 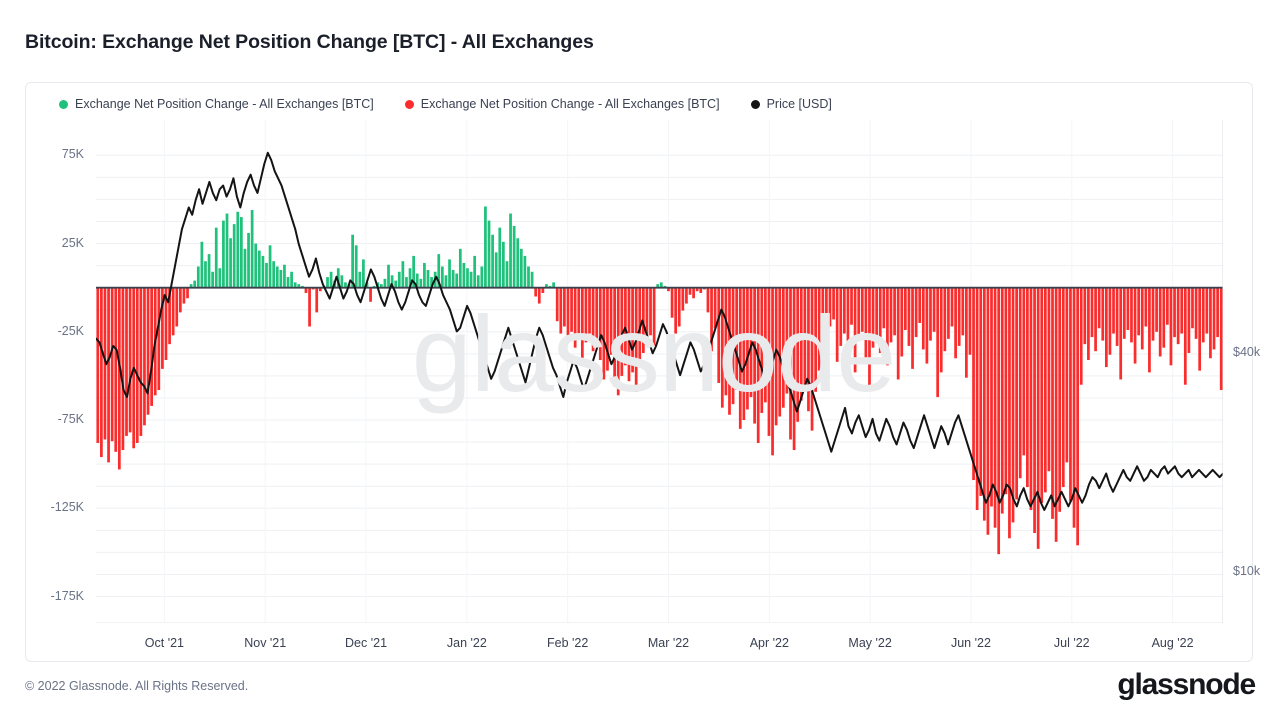 I want to click on x-tick-label: Dec '21, so click(x=366, y=643).